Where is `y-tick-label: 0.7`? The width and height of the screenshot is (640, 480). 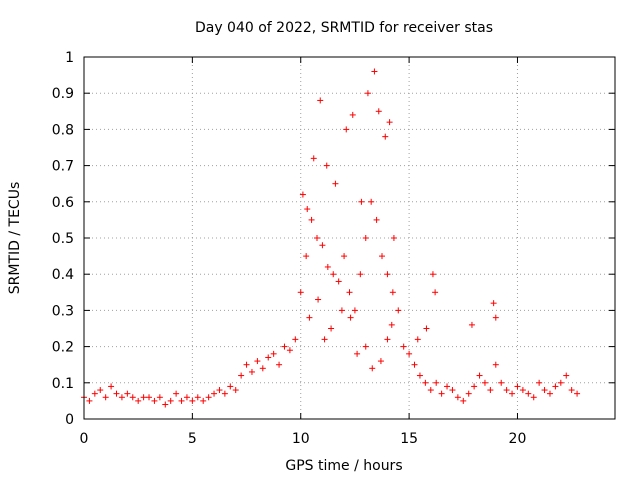
y-tick-label: 0.7 is located at coordinates (63, 167).